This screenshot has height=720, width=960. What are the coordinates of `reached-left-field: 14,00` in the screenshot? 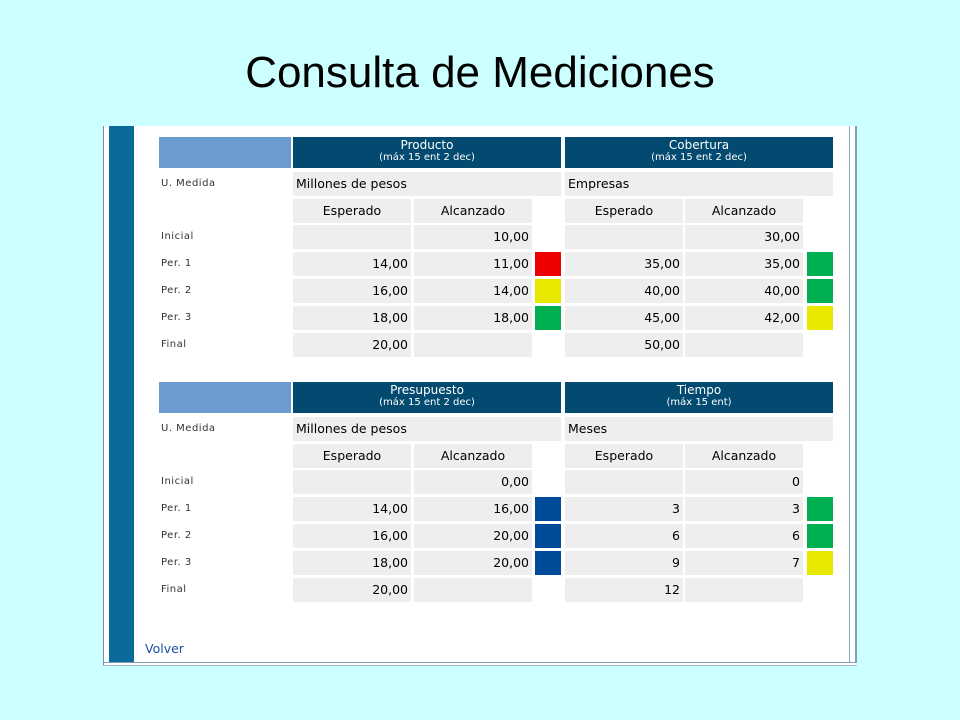 It's located at (473, 291).